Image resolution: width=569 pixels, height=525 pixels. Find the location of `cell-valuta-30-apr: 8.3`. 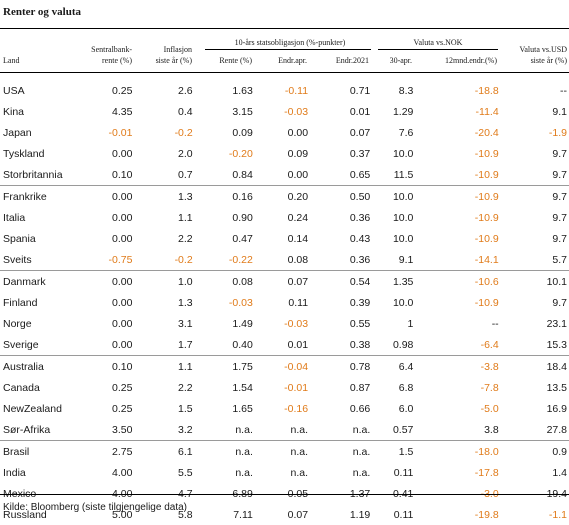

cell-valuta-30-apr: 8.3 is located at coordinates (406, 90).